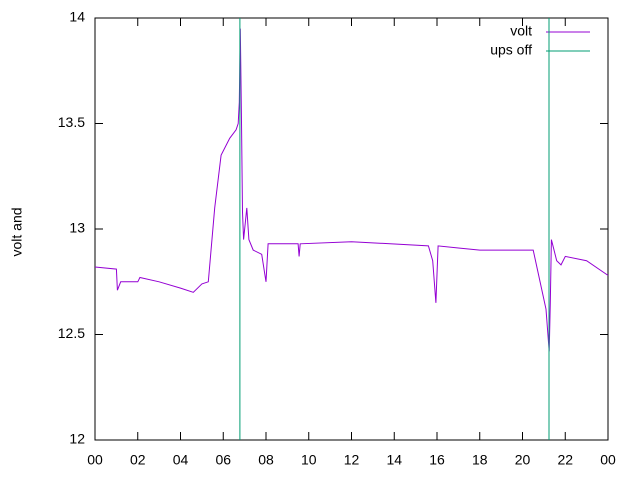 Image resolution: width=640 pixels, height=480 pixels. I want to click on x-tick-label: 12, so click(352, 460).